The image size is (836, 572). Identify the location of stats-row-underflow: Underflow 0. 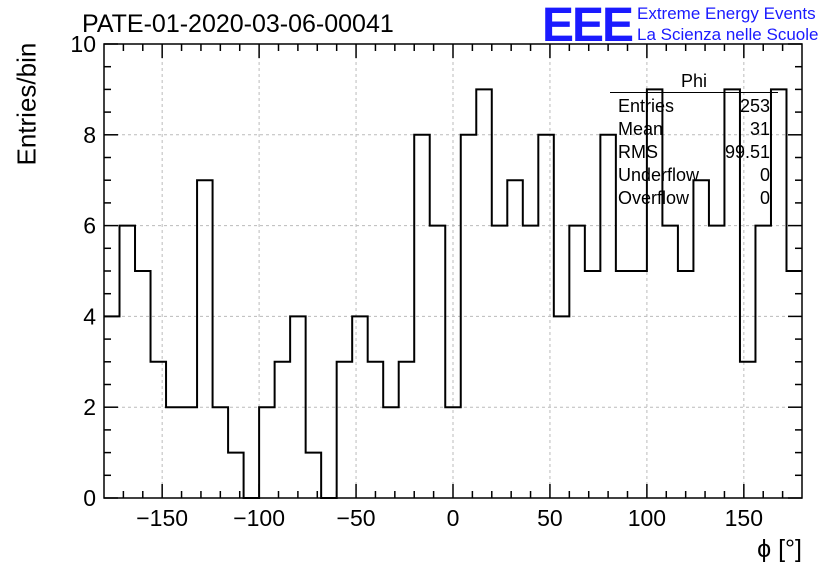
(694, 175).